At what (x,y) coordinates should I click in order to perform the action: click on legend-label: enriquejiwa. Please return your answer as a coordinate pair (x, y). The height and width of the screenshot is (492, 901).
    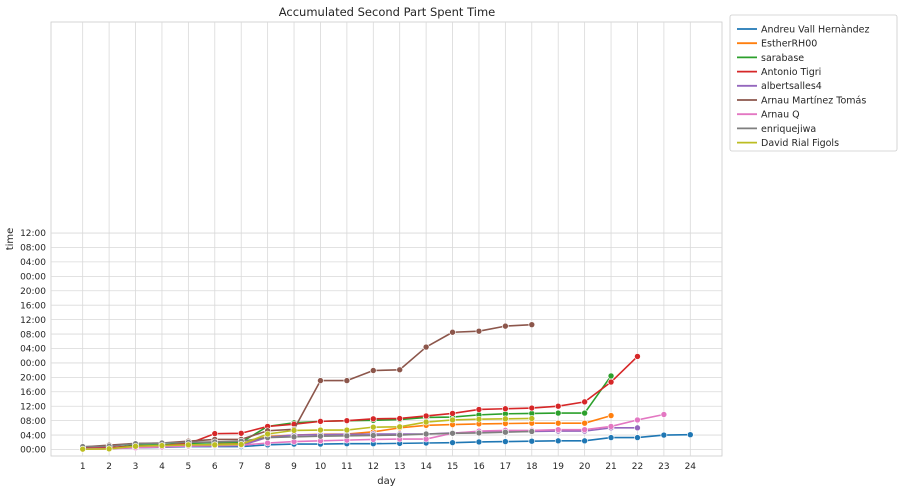
    Looking at the image, I should click on (788, 129).